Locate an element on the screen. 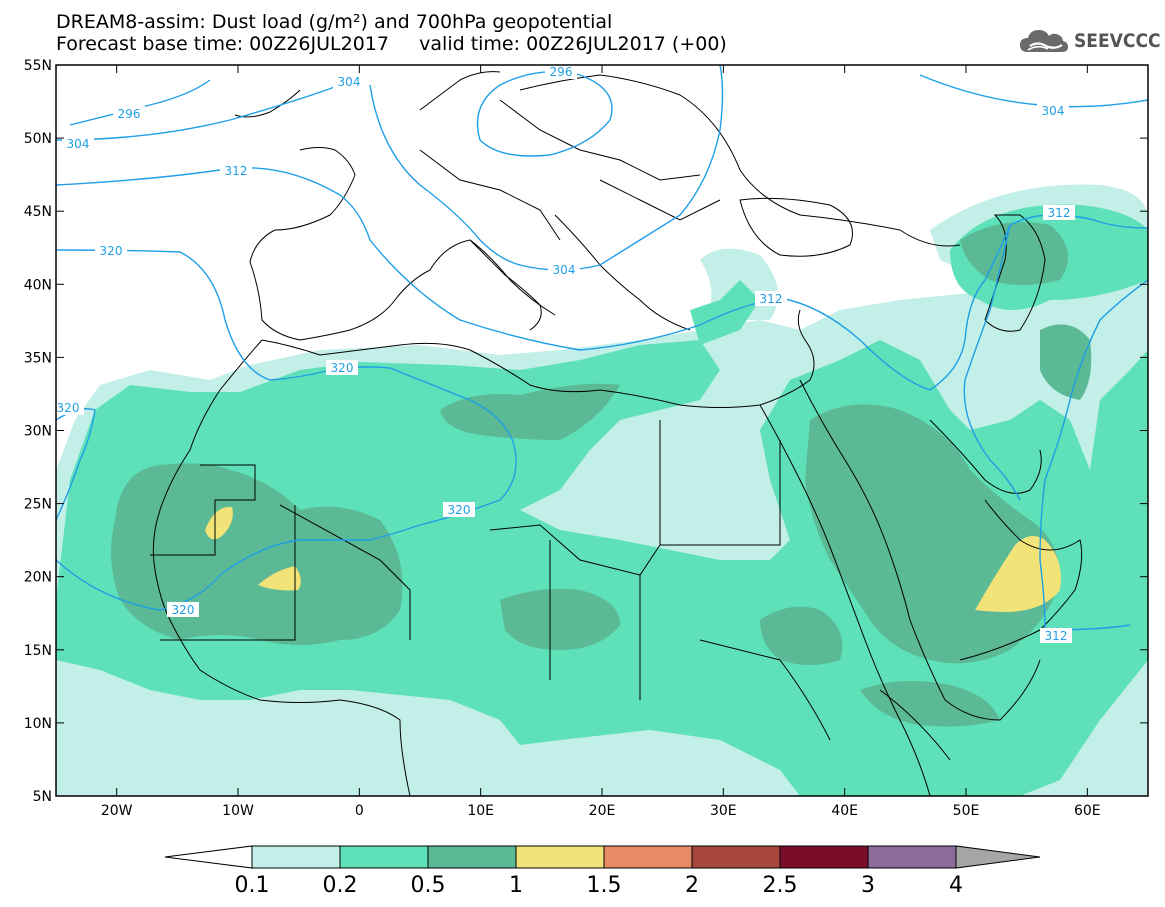 The image size is (1165, 907). colorbar-over is located at coordinates (998, 857).